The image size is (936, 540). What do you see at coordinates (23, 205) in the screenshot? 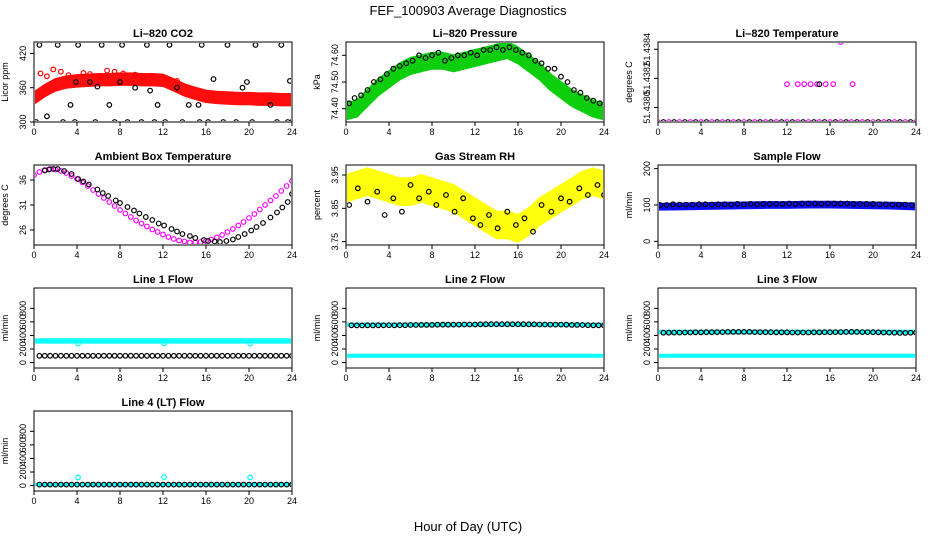
I see `y-tick-label: 31` at bounding box center [23, 205].